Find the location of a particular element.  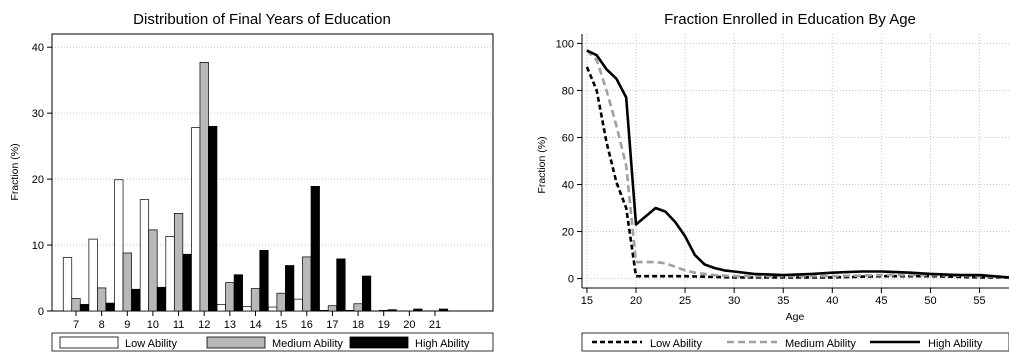

bar-legend-swatch-low-ability is located at coordinates (89, 342).